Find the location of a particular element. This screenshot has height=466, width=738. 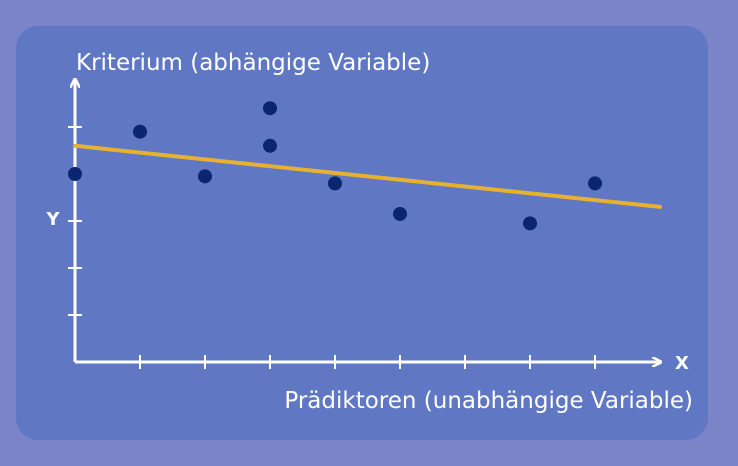

y-axis-letter: Y is located at coordinates (52, 219).